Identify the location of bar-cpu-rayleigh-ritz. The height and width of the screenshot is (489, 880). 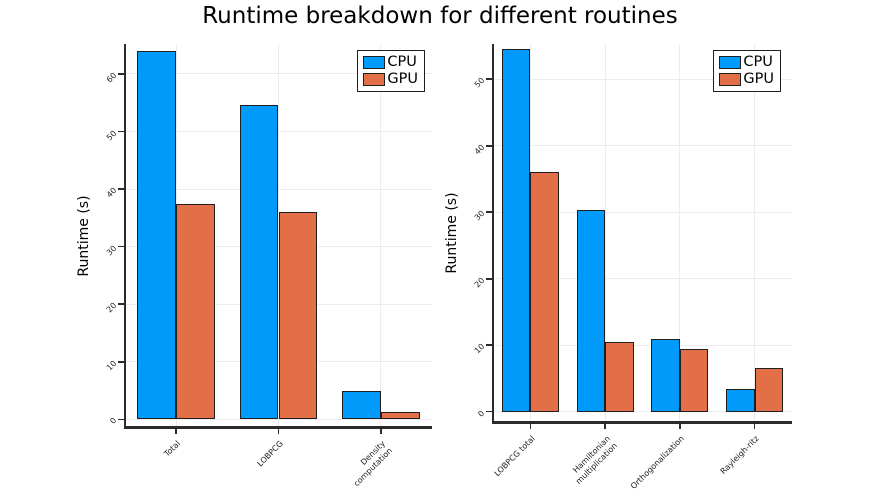
(740, 400).